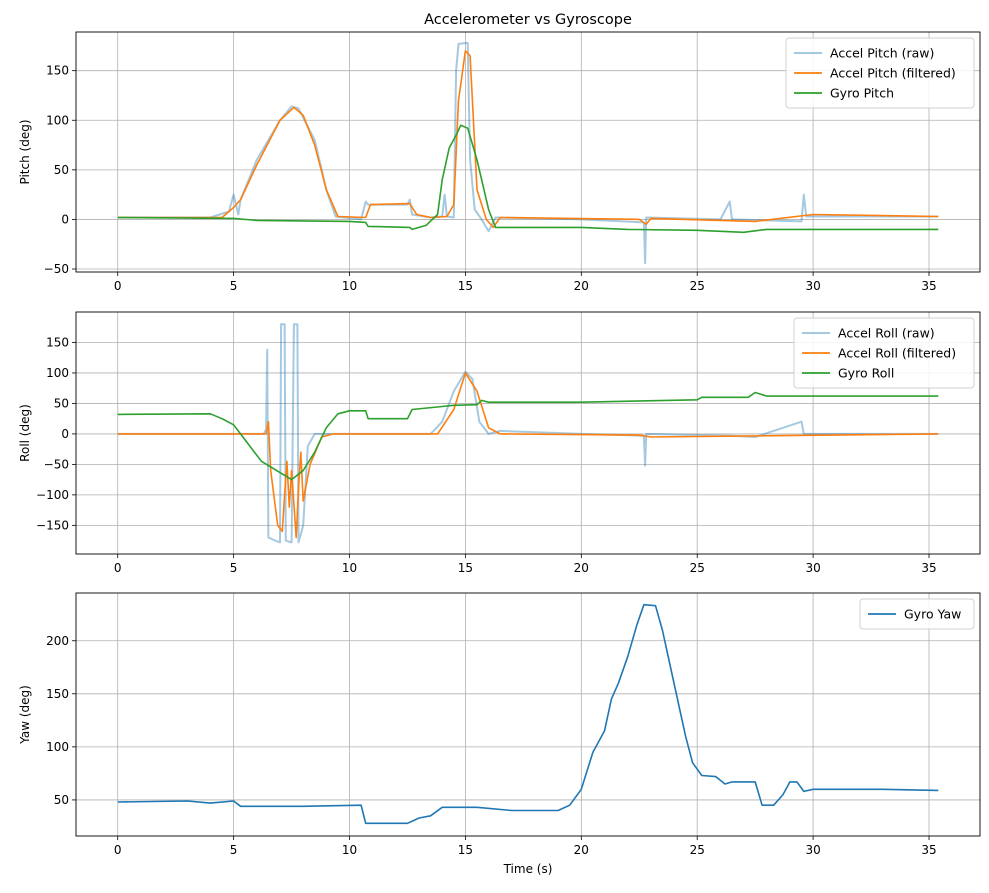  I want to click on legend: Gyro Yaw, so click(917, 614).